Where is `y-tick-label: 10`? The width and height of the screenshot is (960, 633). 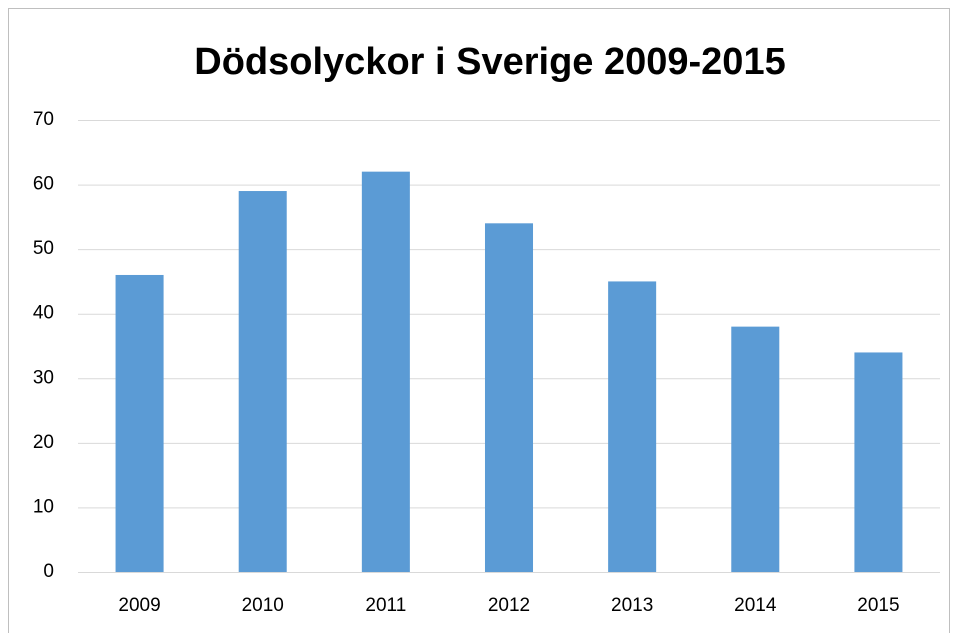
y-tick-label: 10 is located at coordinates (43, 506).